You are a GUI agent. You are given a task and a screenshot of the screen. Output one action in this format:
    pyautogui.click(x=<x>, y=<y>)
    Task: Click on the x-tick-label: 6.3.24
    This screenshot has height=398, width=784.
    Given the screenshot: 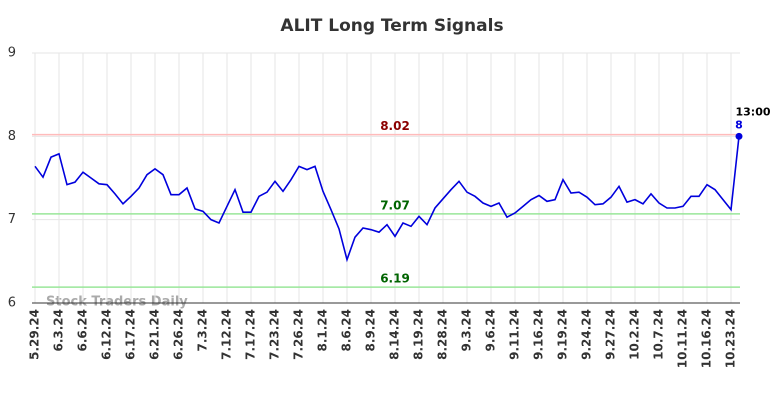 What is the action you would take?
    pyautogui.click(x=59, y=330)
    